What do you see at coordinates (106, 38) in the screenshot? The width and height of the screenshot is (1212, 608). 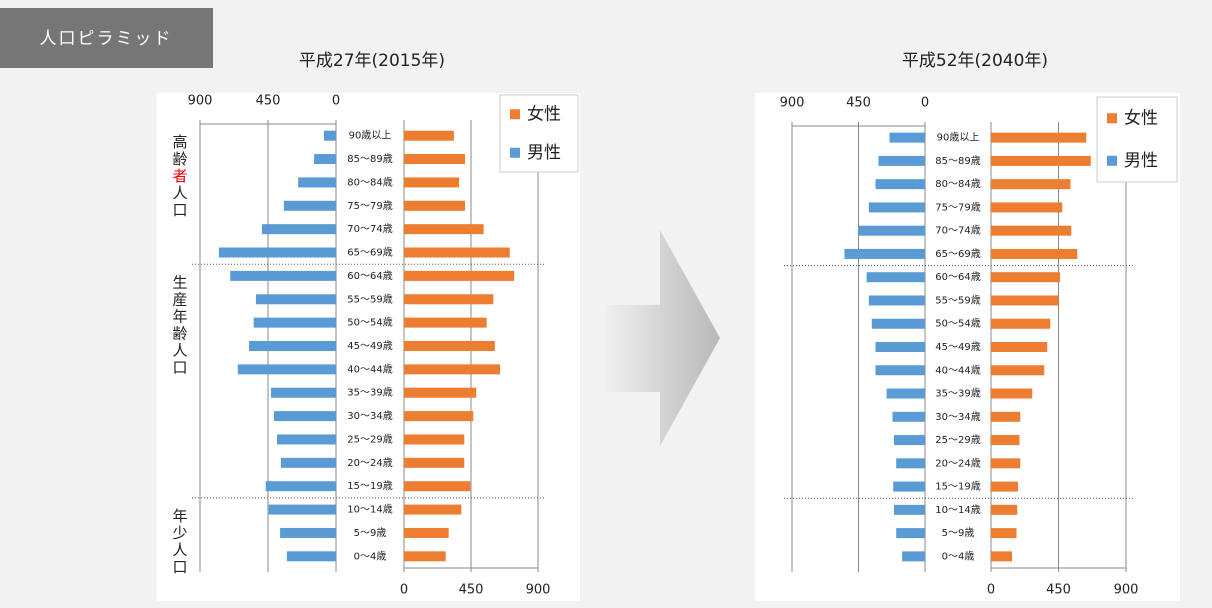 I see `badge-bg` at bounding box center [106, 38].